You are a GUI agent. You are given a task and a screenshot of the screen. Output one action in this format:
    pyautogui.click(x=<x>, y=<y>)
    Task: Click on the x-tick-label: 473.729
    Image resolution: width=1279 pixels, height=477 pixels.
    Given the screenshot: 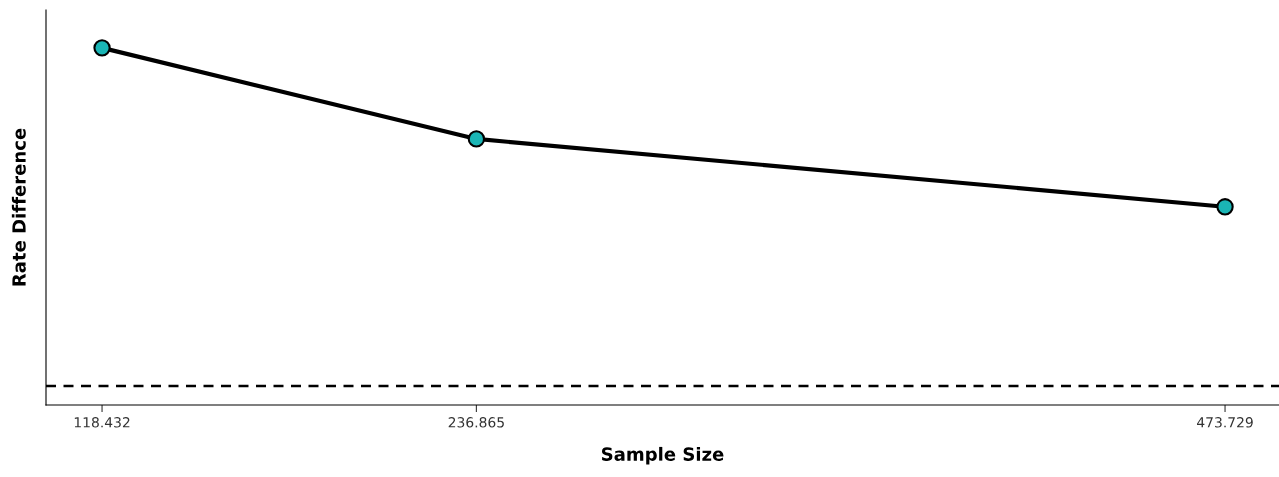 What is the action you would take?
    pyautogui.click(x=1225, y=422)
    